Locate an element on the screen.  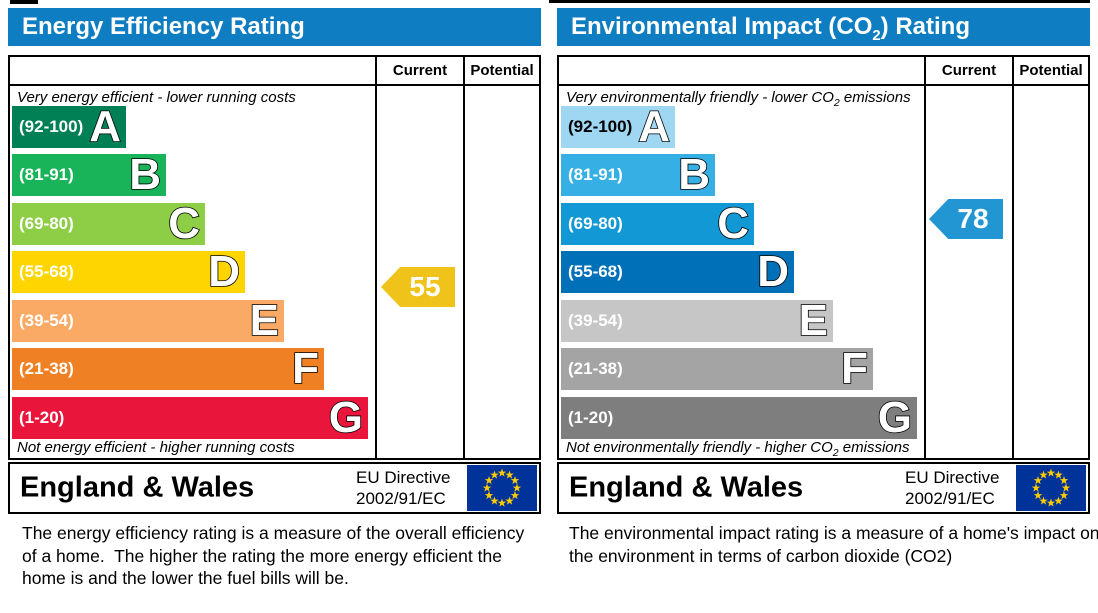
panel-title-bar: Environmental Impact (CO2) Rating is located at coordinates (823, 27).